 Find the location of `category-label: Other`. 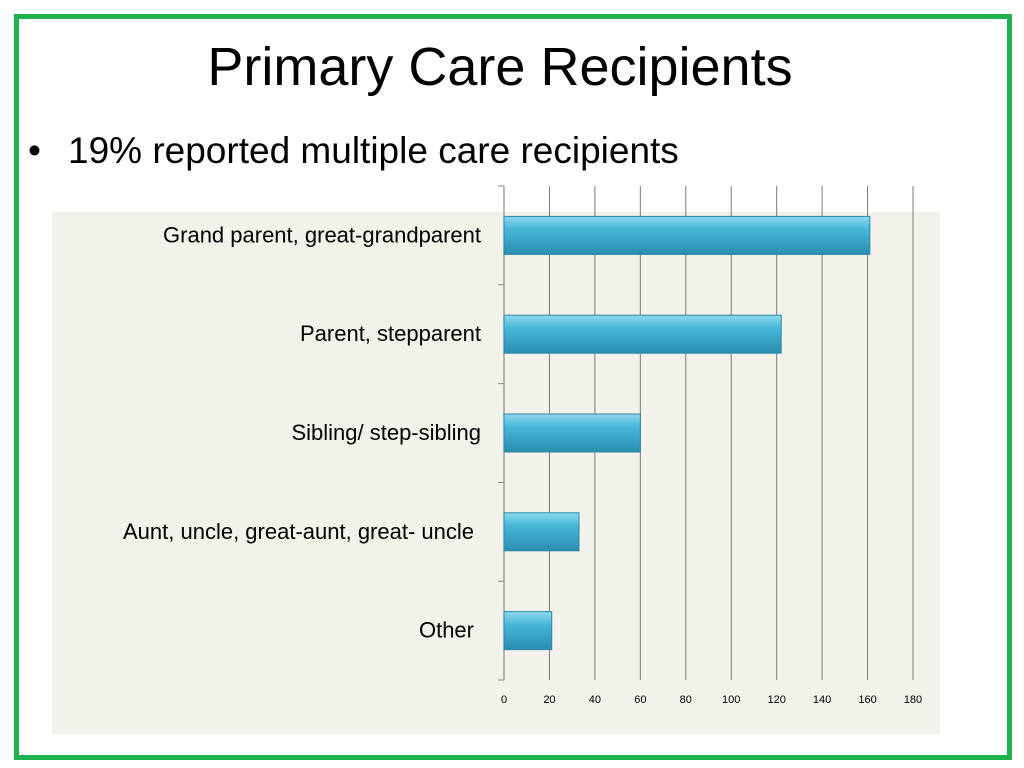

category-label: Other is located at coordinates (446, 630).